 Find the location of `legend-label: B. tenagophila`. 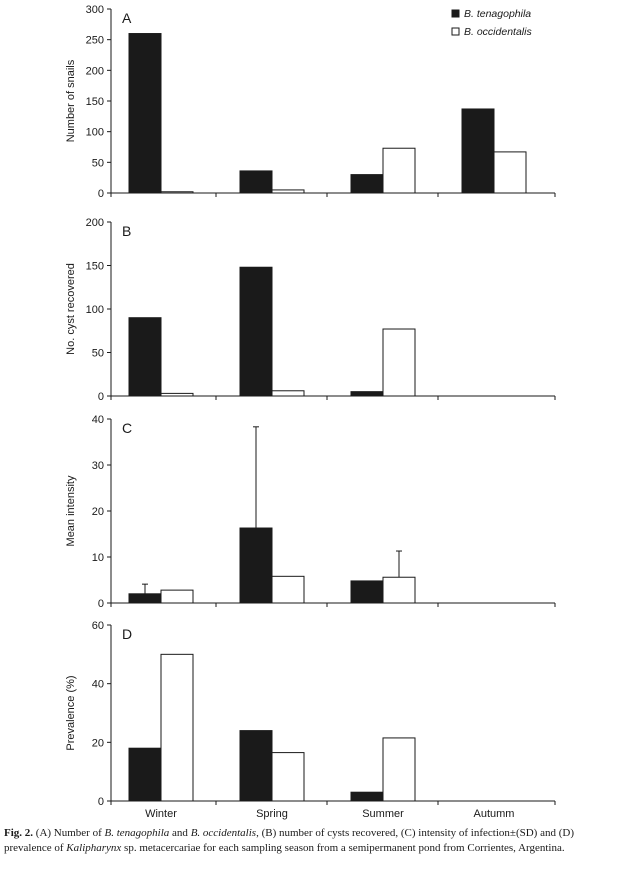

legend-label: B. tenagophila is located at coordinates (497, 14).